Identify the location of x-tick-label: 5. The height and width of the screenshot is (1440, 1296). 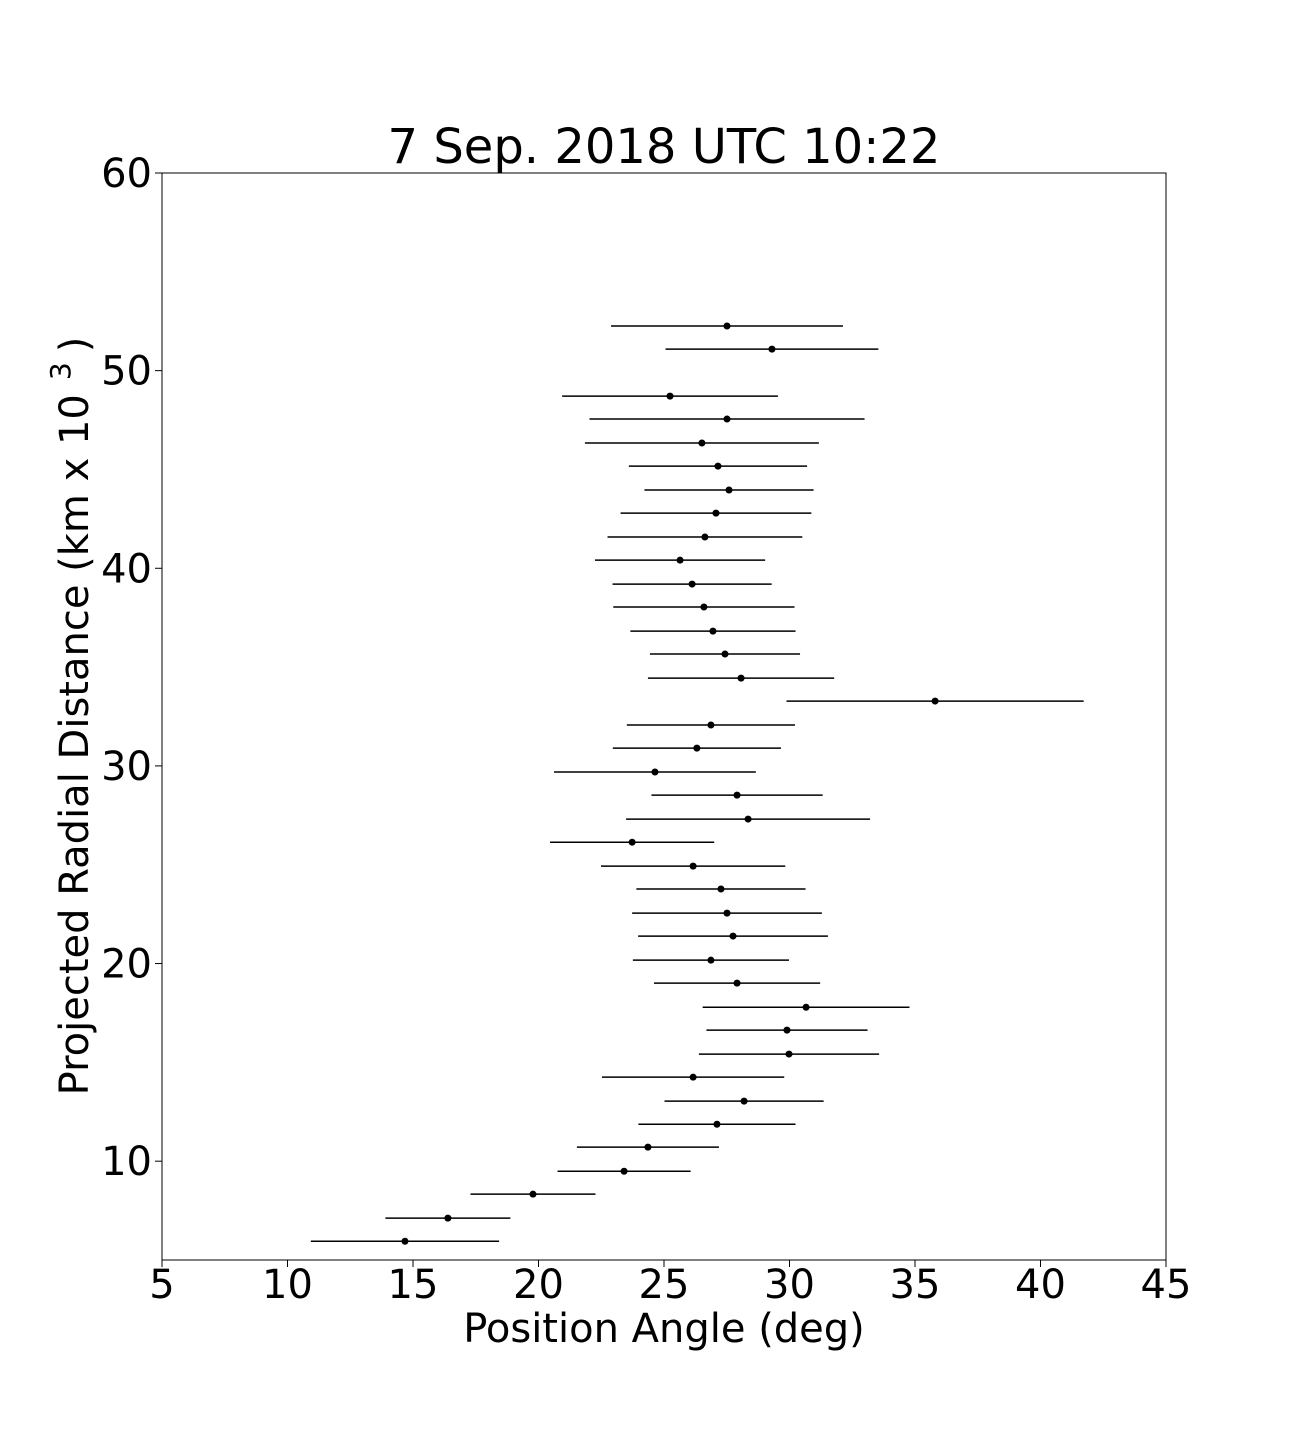
(161, 1285).